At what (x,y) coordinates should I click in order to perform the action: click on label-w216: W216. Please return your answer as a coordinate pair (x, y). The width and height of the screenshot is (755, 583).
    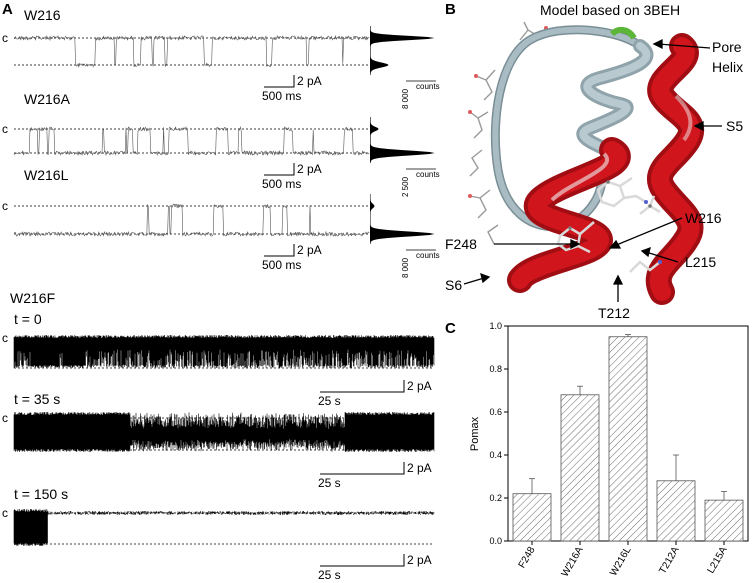
    Looking at the image, I should click on (703, 218).